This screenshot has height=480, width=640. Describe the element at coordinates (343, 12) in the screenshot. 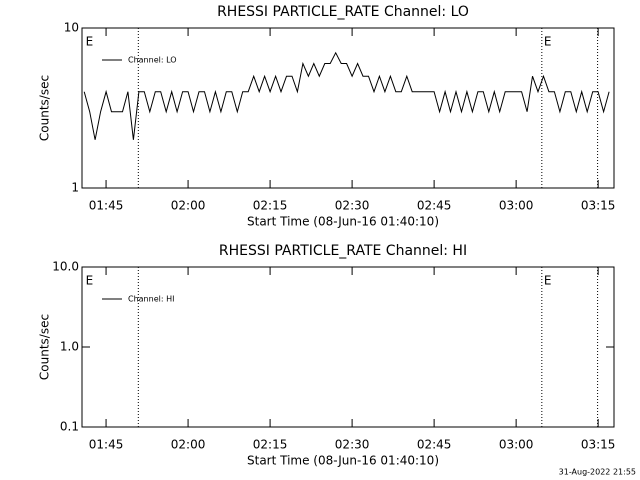

I see `chart-title: RHESSI PARTICLE_RATE Channel: LO` at that location.